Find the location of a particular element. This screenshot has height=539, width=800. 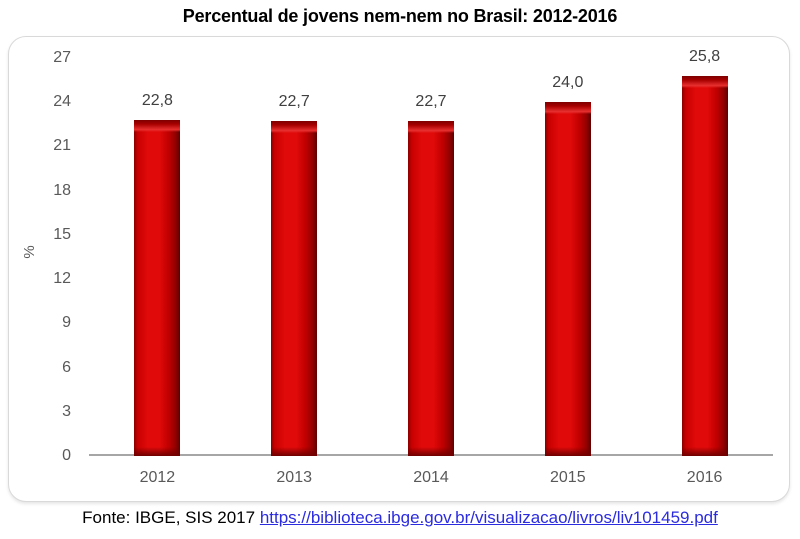

x-tick-label-2016: 2016 is located at coordinates (704, 477).